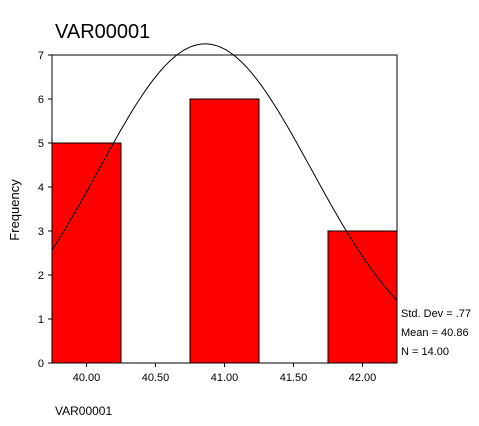 The image size is (479, 426). Describe the element at coordinates (436, 314) in the screenshot. I see `std-dev-text: Std. Dev = .77` at that location.